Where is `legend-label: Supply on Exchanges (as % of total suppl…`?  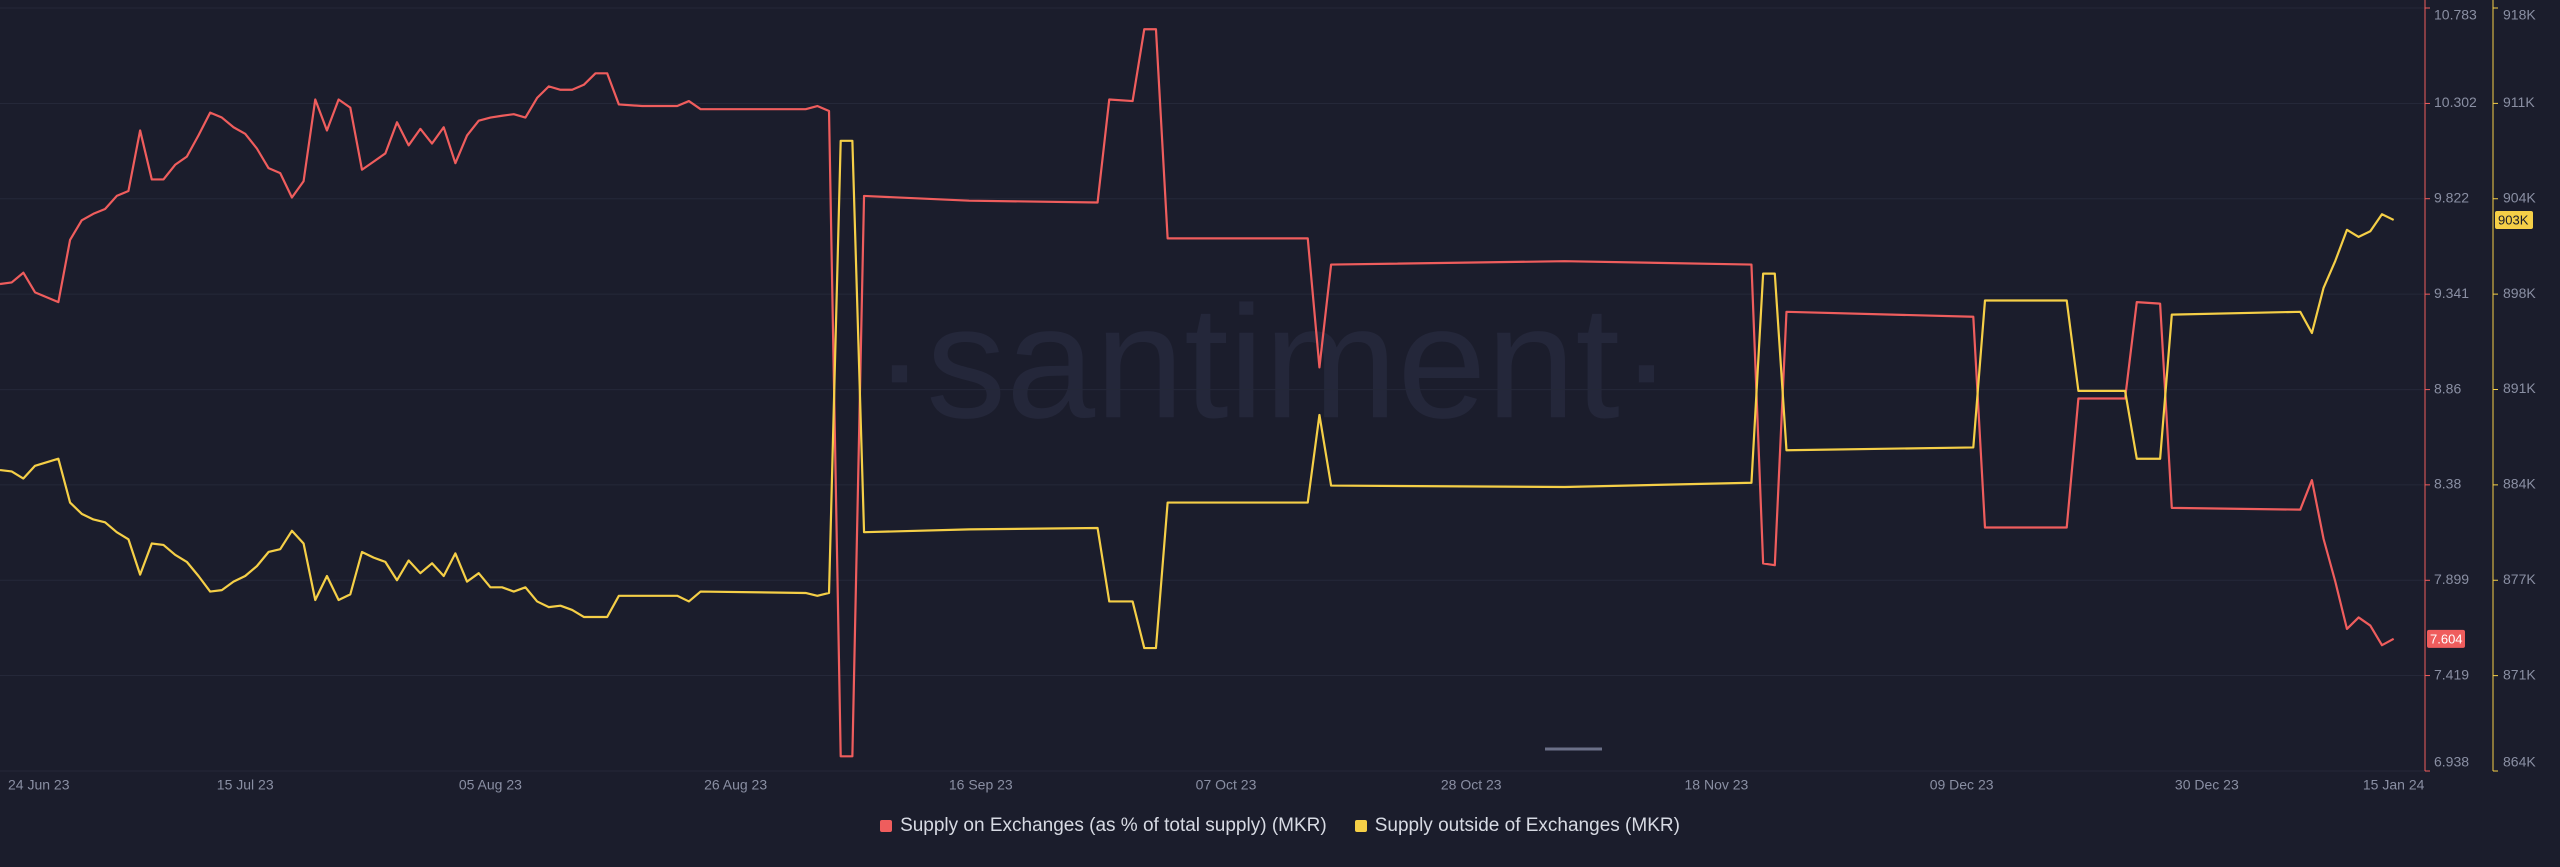 legend-label: Supply on Exchanges (as % of total suppl… is located at coordinates (1113, 825).